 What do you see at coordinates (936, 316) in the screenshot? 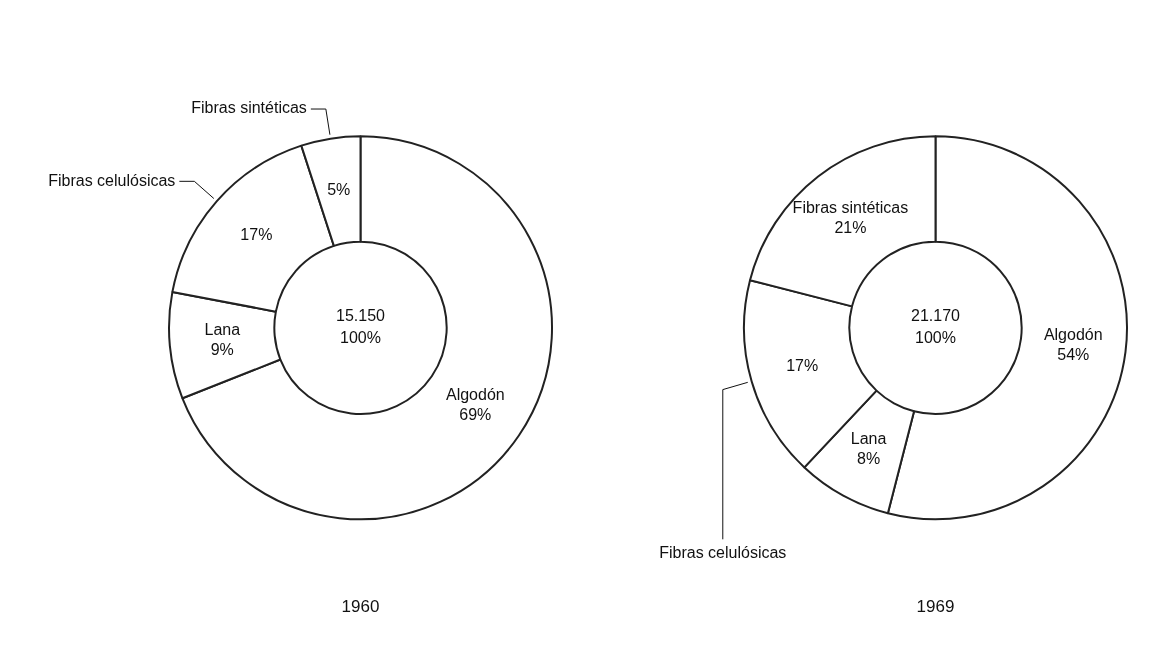
I see `text: 21.170` at bounding box center [936, 316].